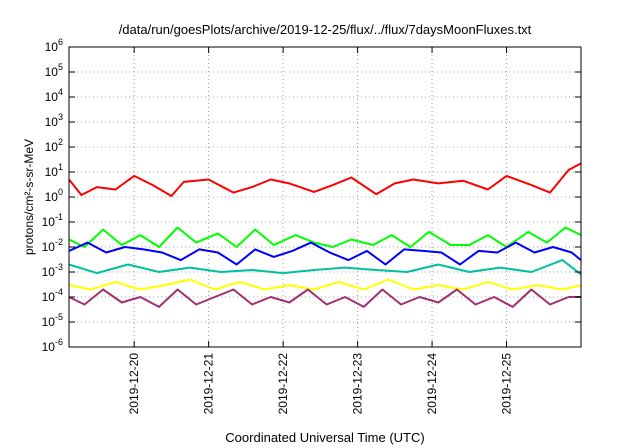 This screenshot has width=640, height=448. What do you see at coordinates (52, 295) in the screenshot?
I see `y-tick-label: 10⁻⁴` at bounding box center [52, 295].